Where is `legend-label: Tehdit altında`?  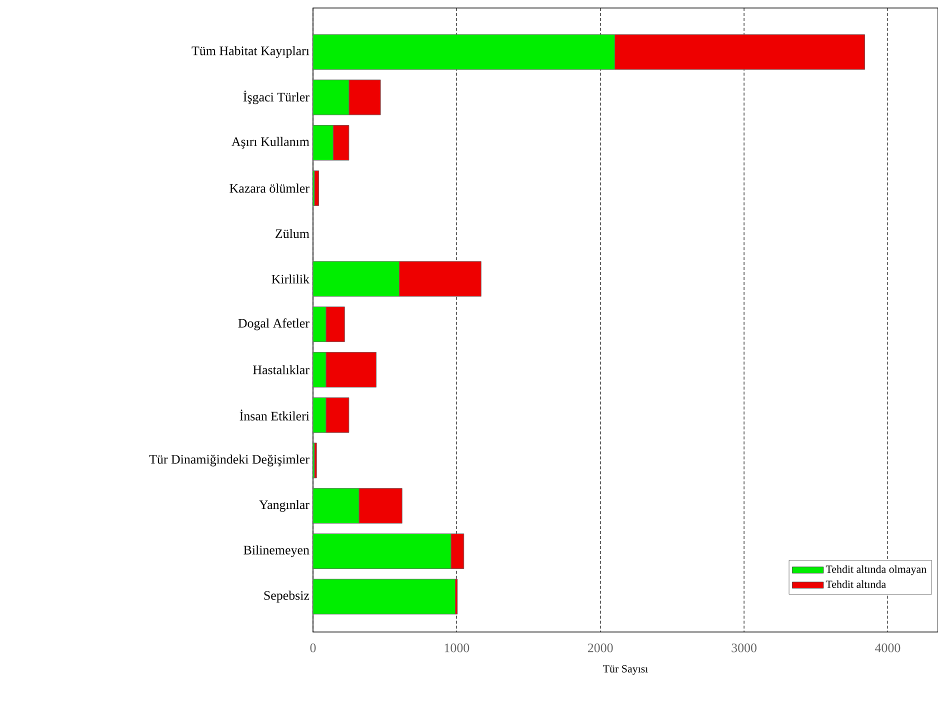 legend-label: Tehdit altında is located at coordinates (856, 584).